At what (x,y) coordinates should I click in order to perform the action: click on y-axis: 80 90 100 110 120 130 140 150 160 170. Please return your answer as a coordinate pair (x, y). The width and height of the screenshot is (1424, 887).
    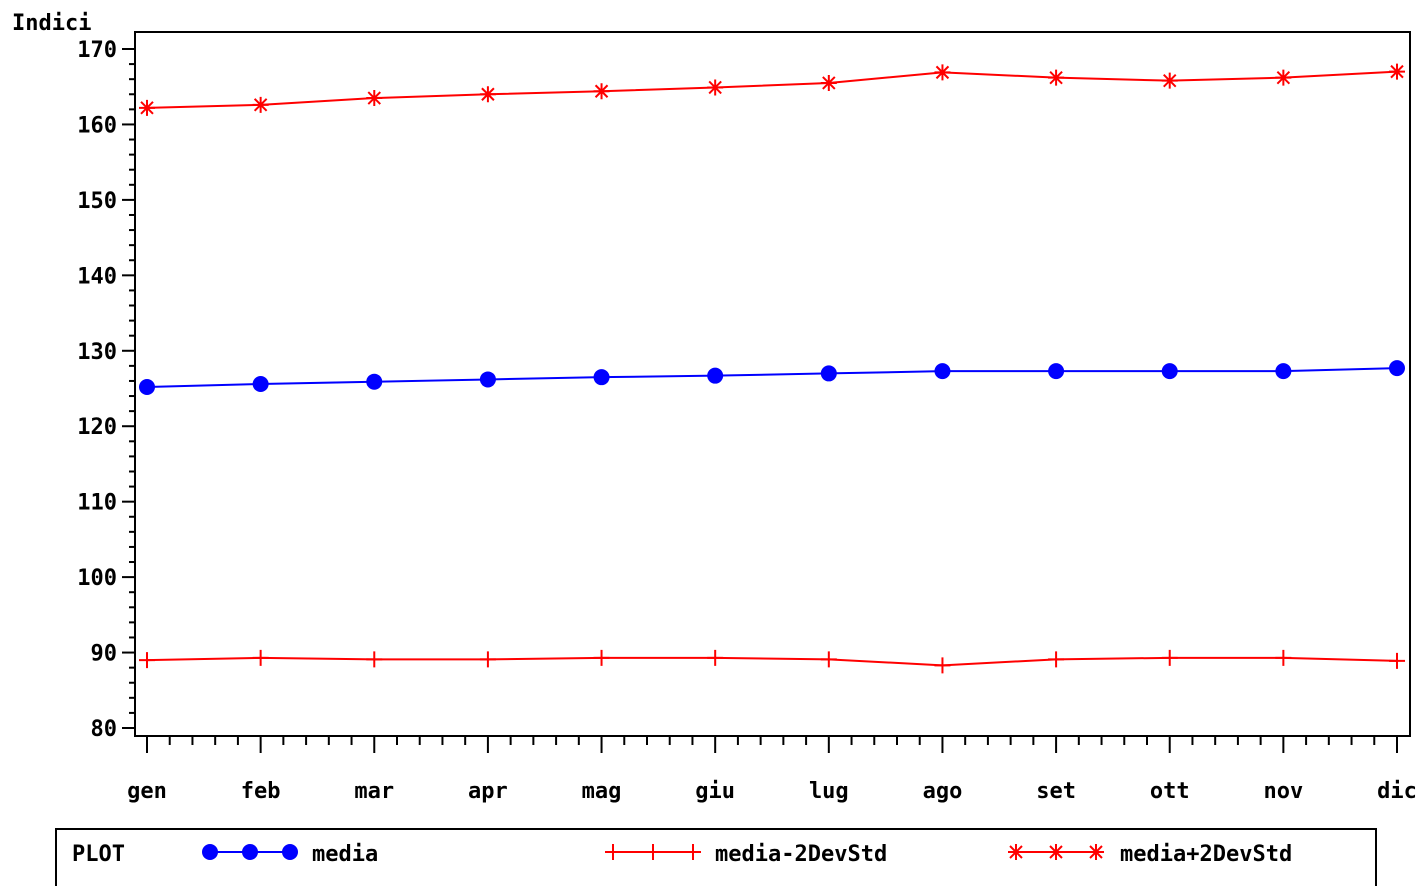
    Looking at the image, I should click on (106, 390).